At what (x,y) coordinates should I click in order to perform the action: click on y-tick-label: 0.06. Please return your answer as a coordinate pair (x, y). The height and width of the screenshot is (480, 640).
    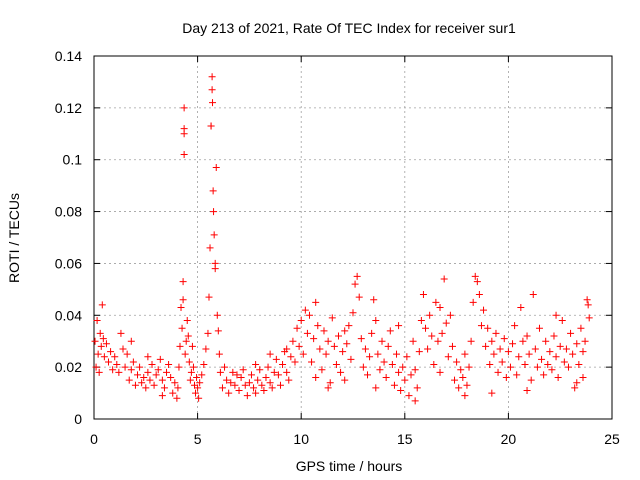
    Looking at the image, I should click on (68, 263).